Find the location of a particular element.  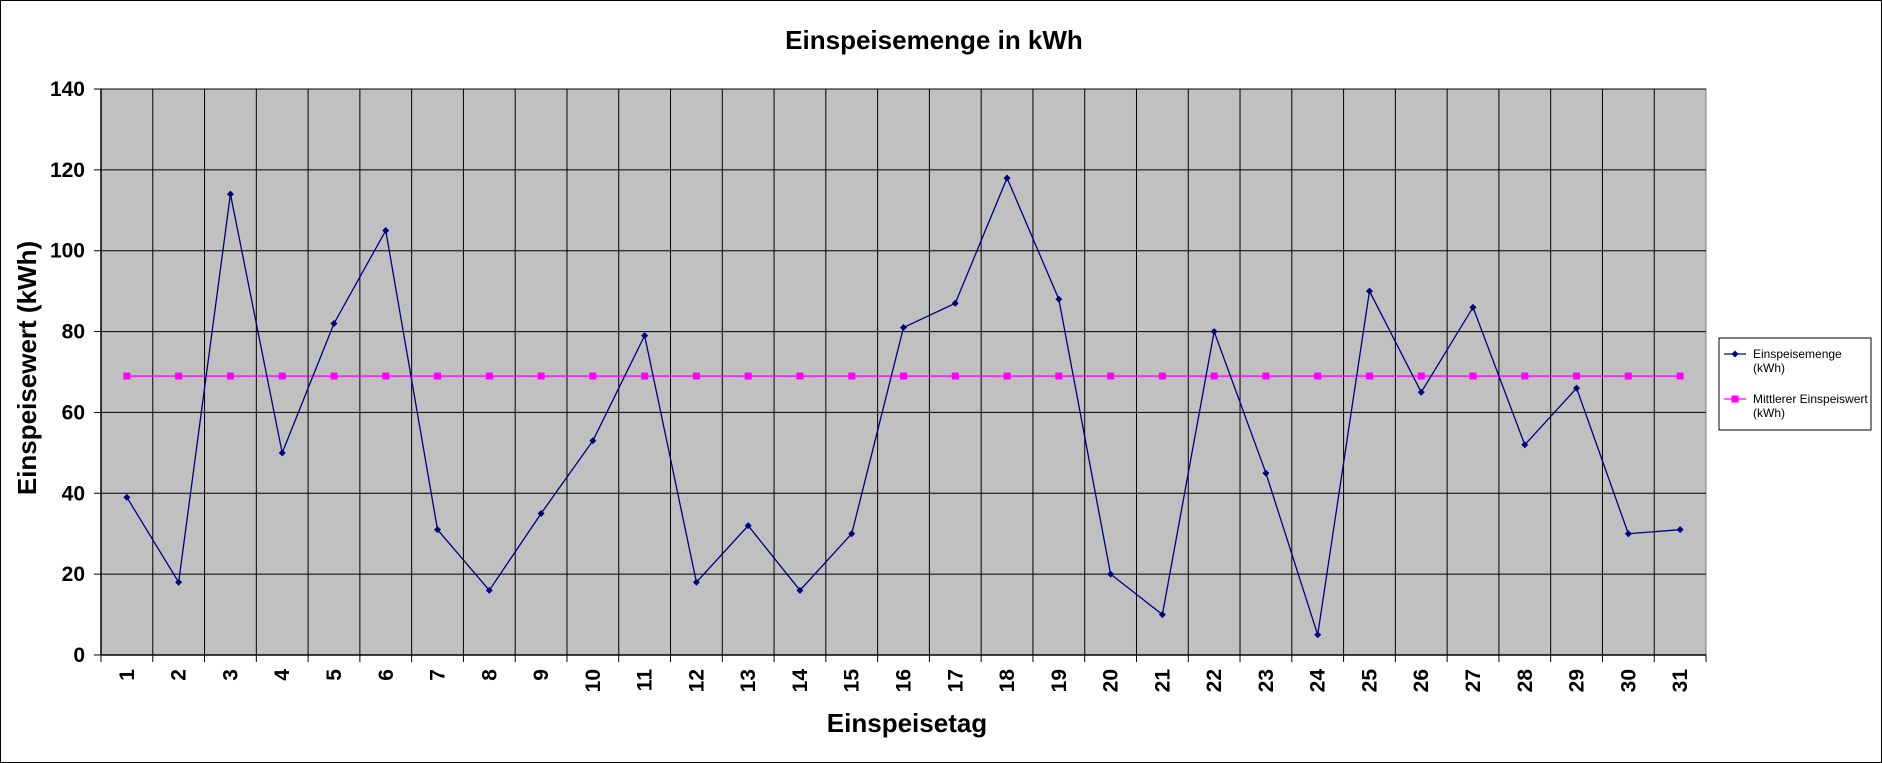

x-axis-title: Einspeisetag is located at coordinates (907, 723).